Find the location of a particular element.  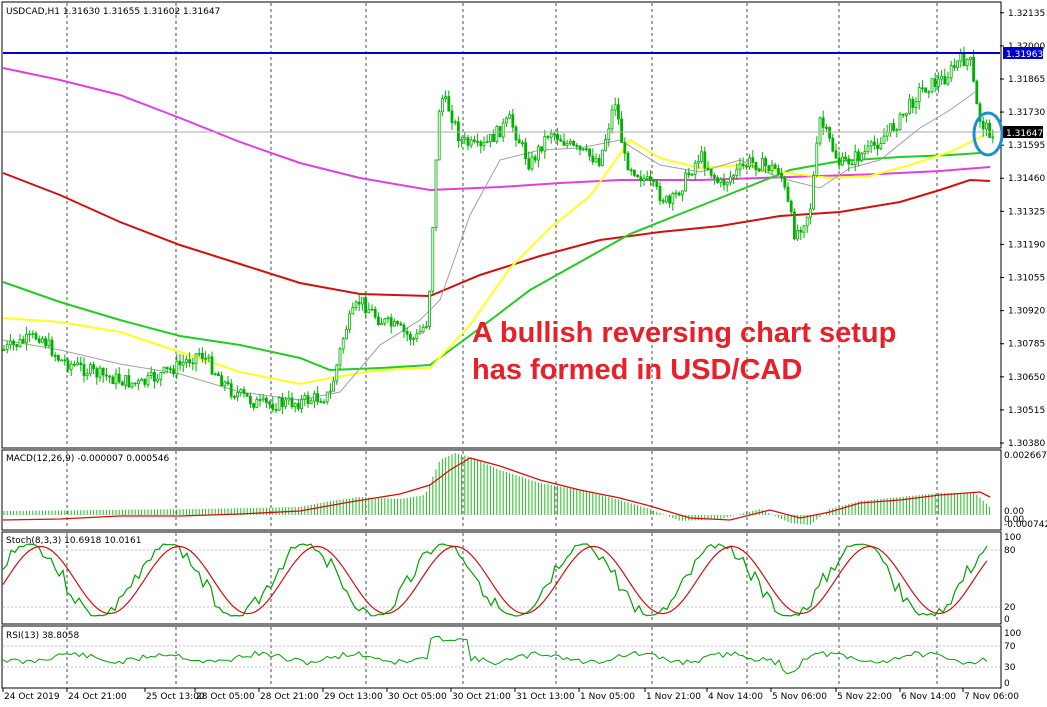

resistance-price-label: 1.31963 is located at coordinates (1024, 55).